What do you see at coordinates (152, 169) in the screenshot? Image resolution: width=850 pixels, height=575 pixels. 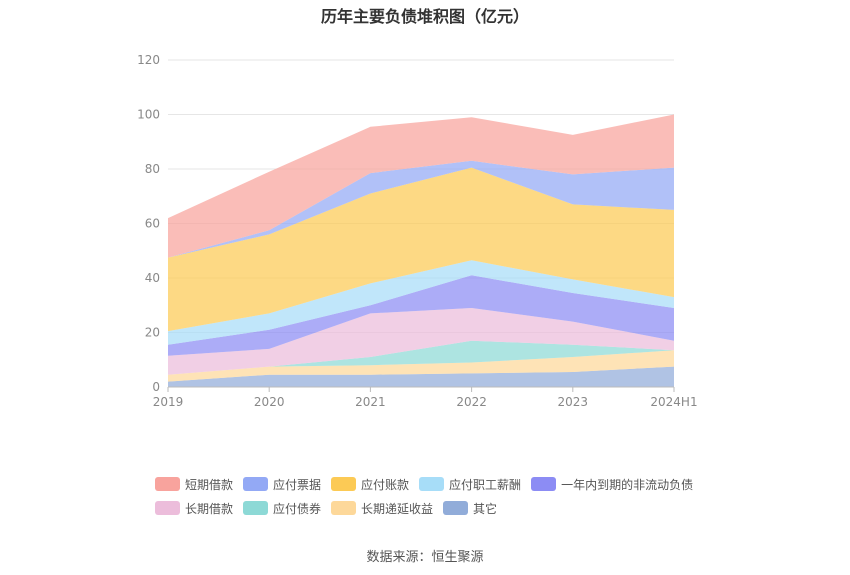 I see `y-tick-label: 80` at bounding box center [152, 169].